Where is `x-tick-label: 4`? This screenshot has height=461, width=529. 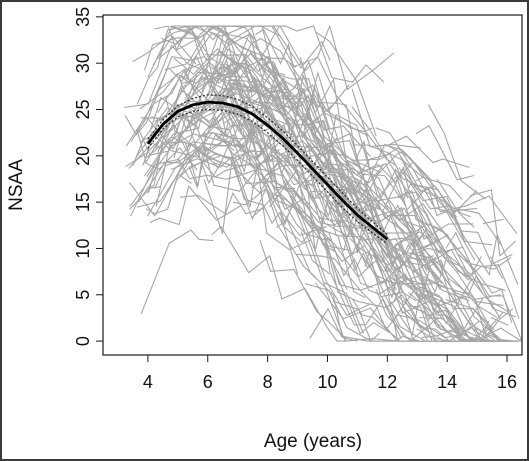 x-tick-label: 4 is located at coordinates (148, 382).